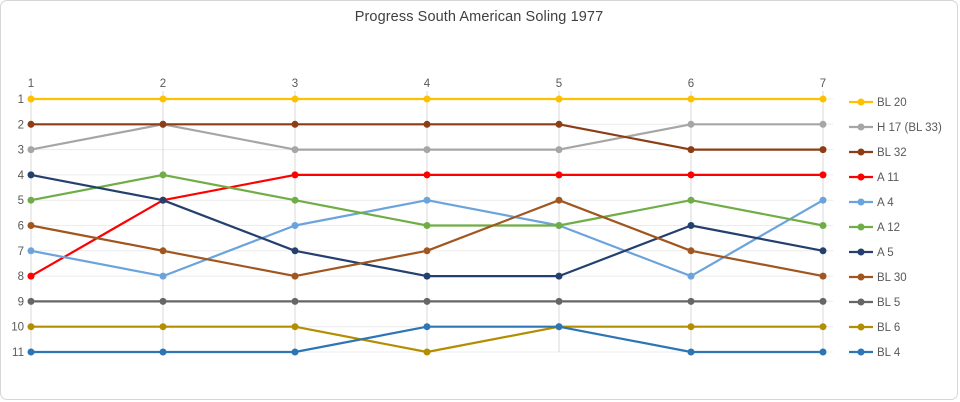 The image size is (960, 402). What do you see at coordinates (295, 84) in the screenshot?
I see `x-tick-label: 3` at bounding box center [295, 84].